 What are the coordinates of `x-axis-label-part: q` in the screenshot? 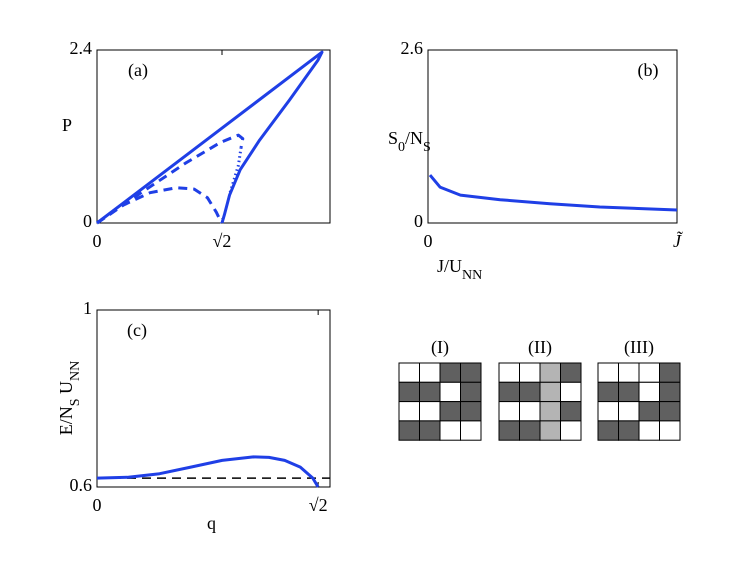 It's located at (211, 523).